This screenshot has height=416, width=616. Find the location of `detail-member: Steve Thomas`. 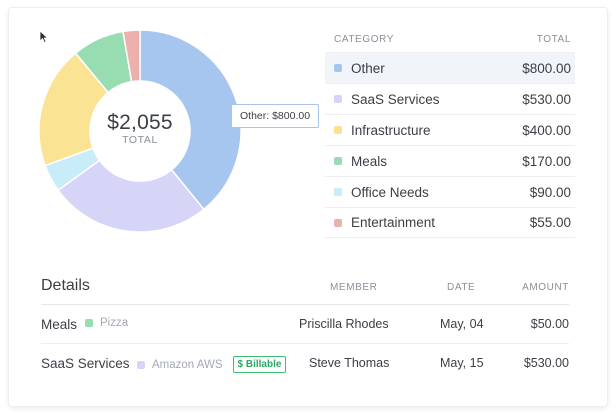

detail-member: Steve Thomas is located at coordinates (349, 363).